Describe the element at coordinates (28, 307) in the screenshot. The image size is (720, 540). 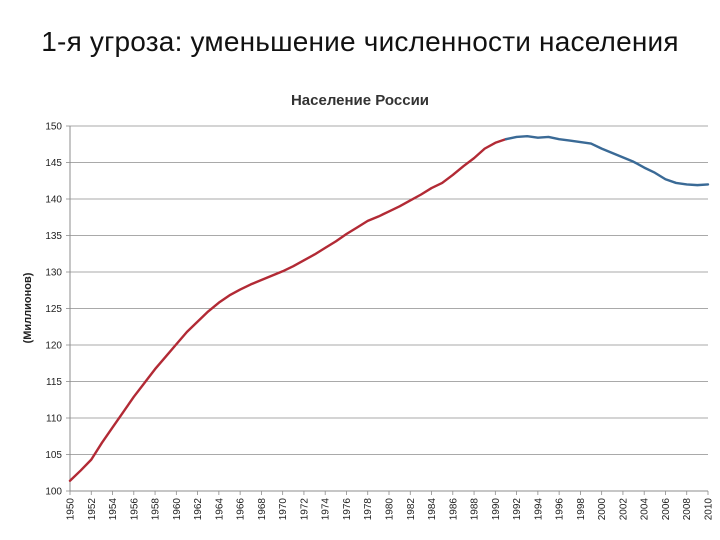
I see `y-axis-label: (Миллионов)` at that location.